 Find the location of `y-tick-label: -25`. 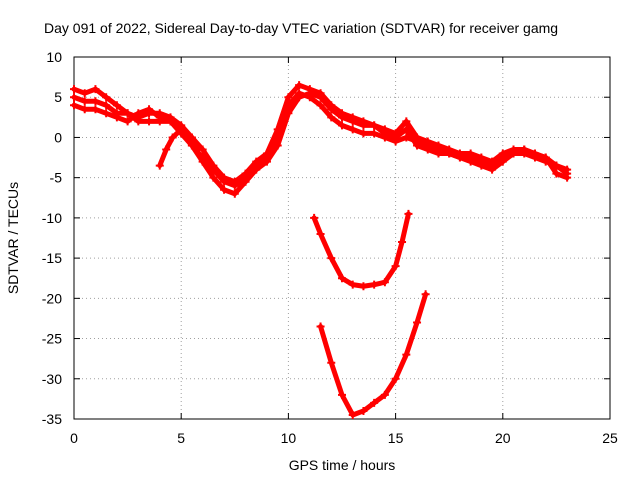

y-tick-label: -25 is located at coordinates (52, 339).